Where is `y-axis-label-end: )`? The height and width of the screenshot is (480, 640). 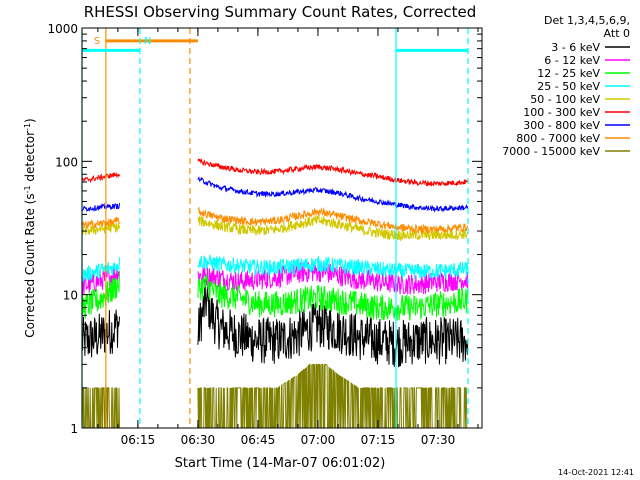
y-axis-label-end: ) is located at coordinates (30, 120).